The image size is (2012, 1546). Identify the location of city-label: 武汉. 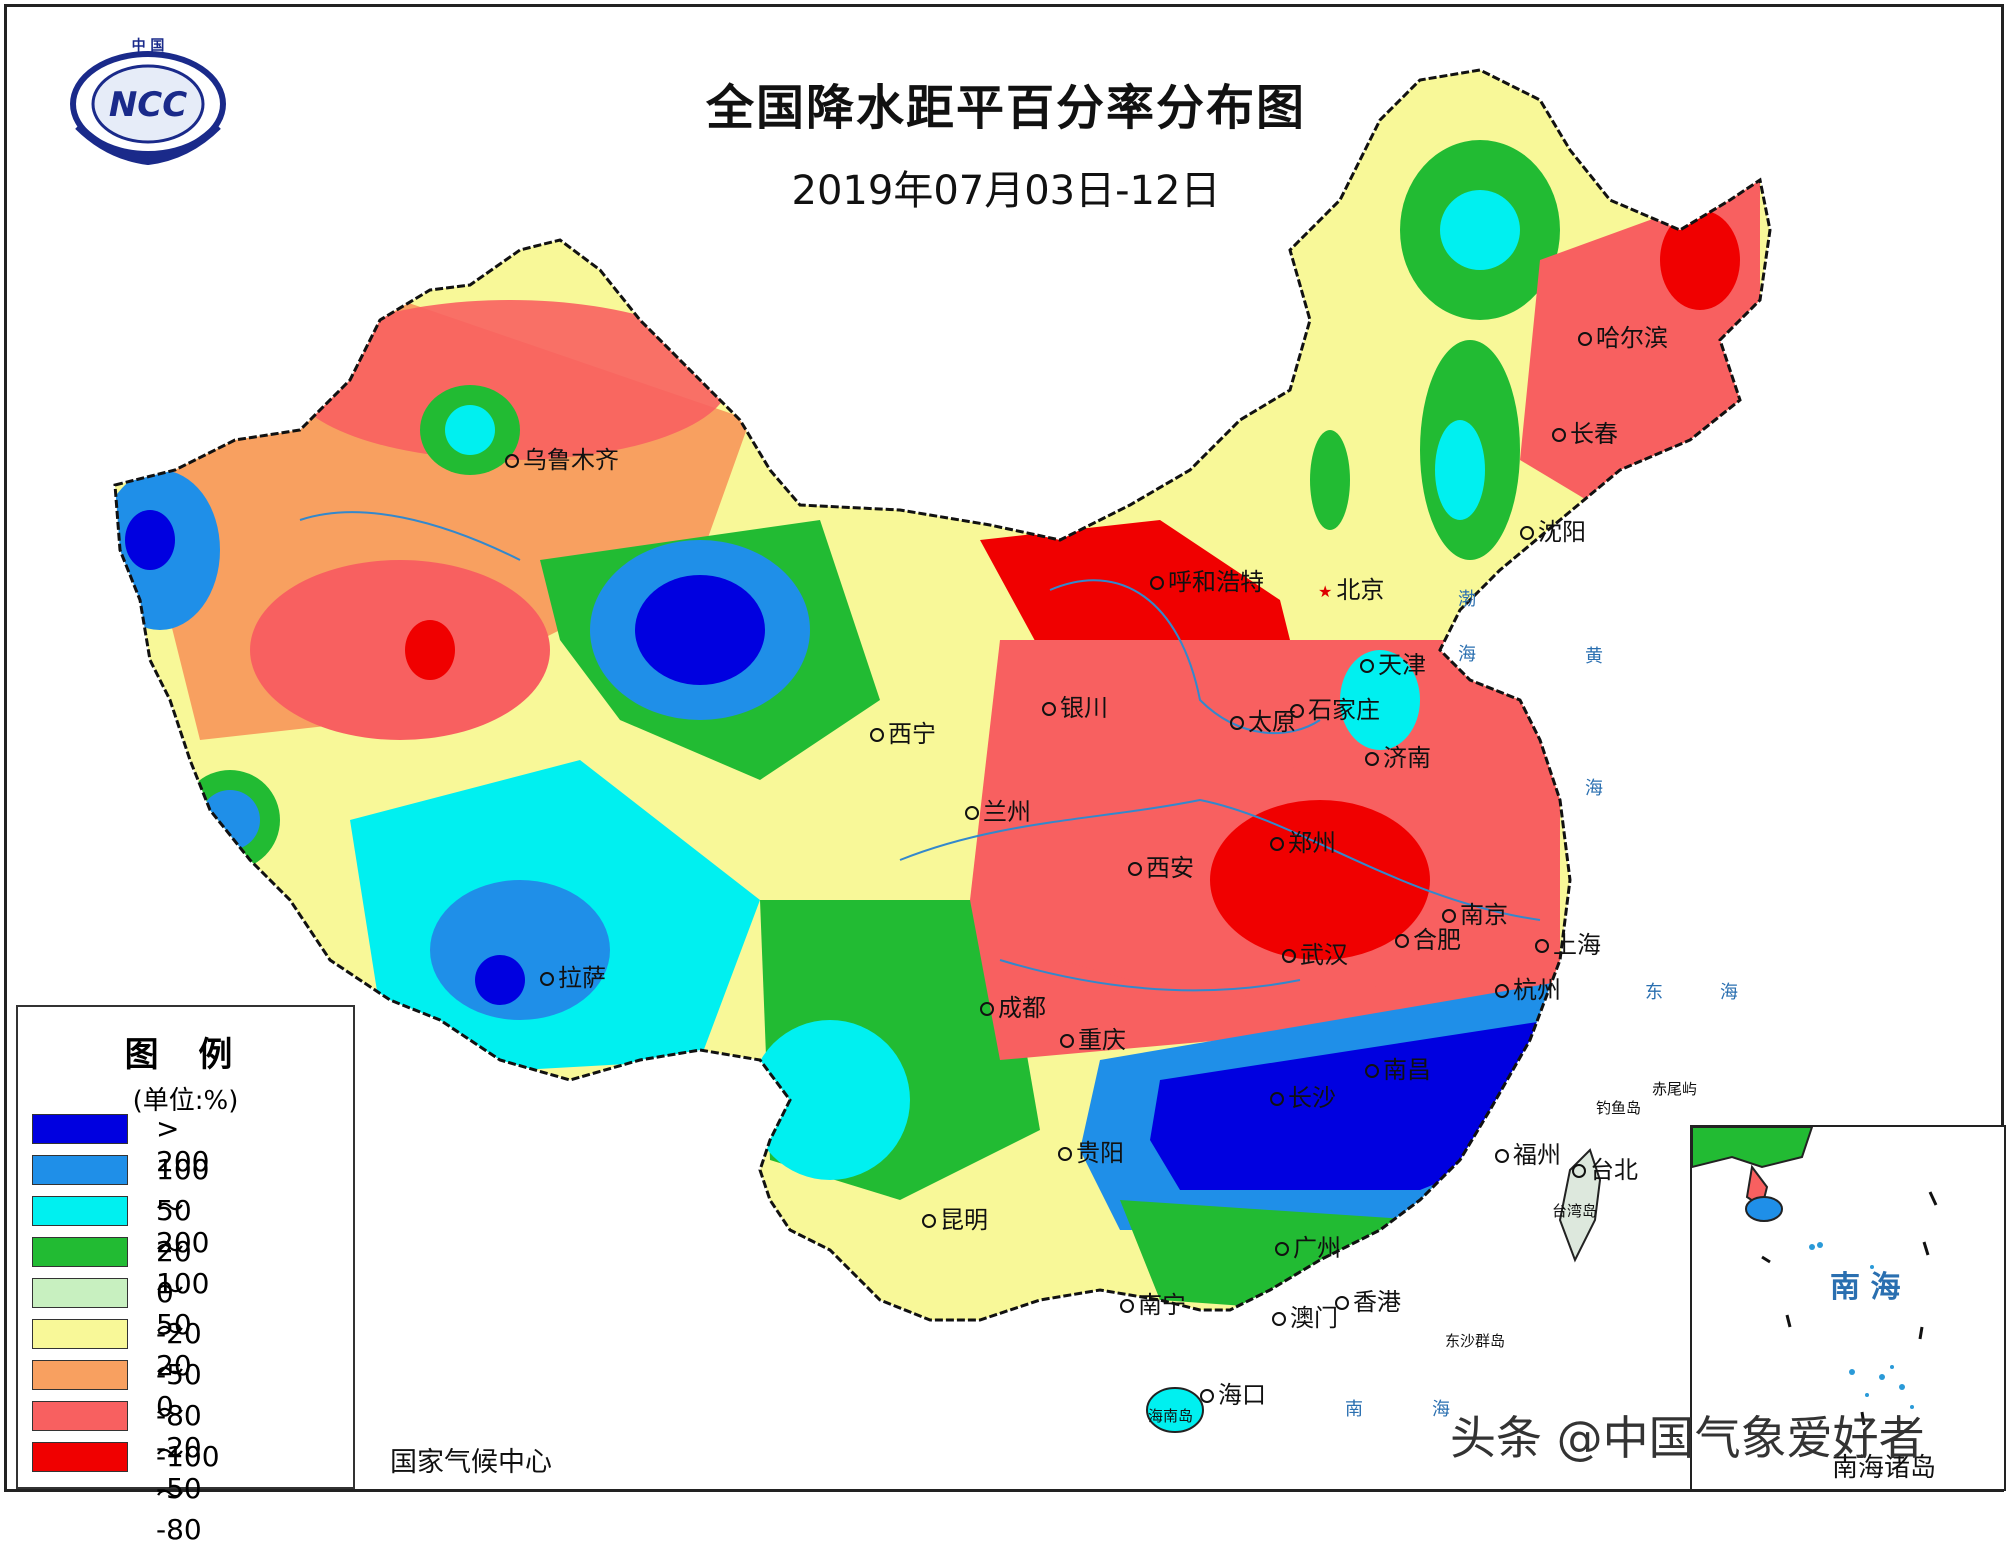
(1315, 952).